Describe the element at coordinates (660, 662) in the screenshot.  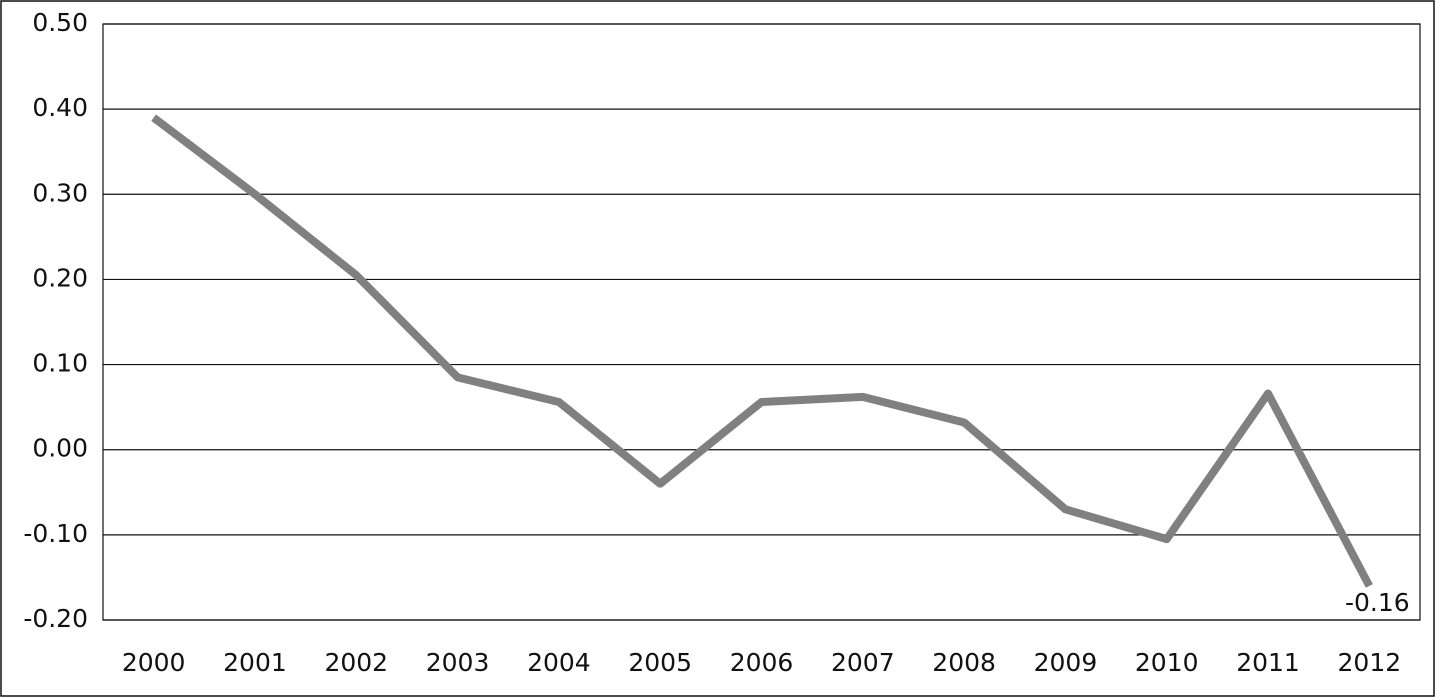
I see `x-tick-label: 2005` at that location.